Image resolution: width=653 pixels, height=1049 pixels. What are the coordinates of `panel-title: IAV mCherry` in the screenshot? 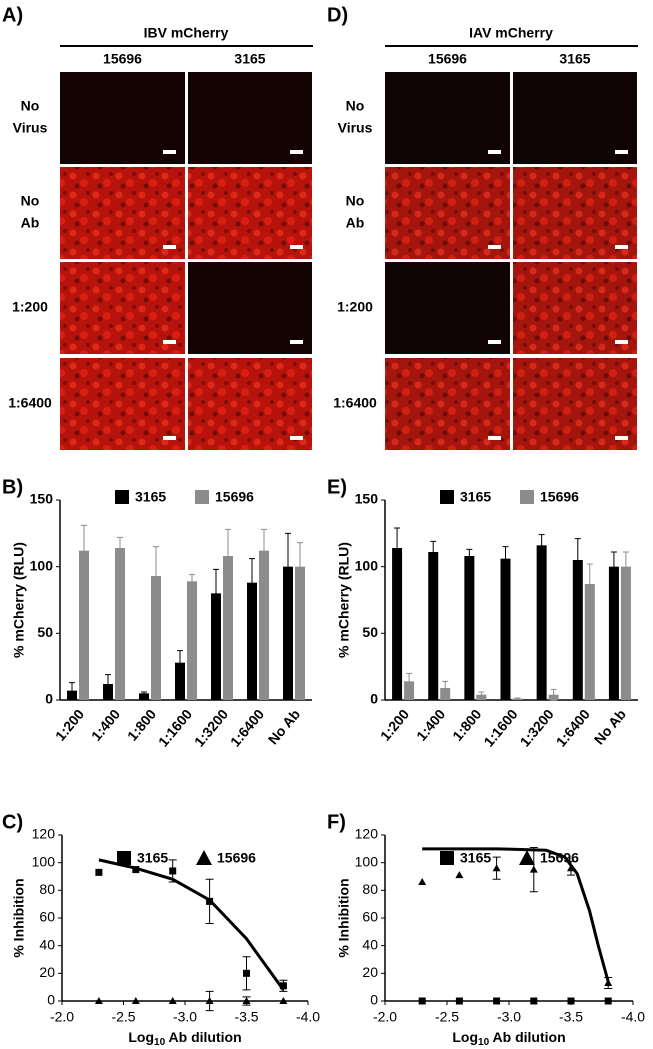 It's located at (511, 33).